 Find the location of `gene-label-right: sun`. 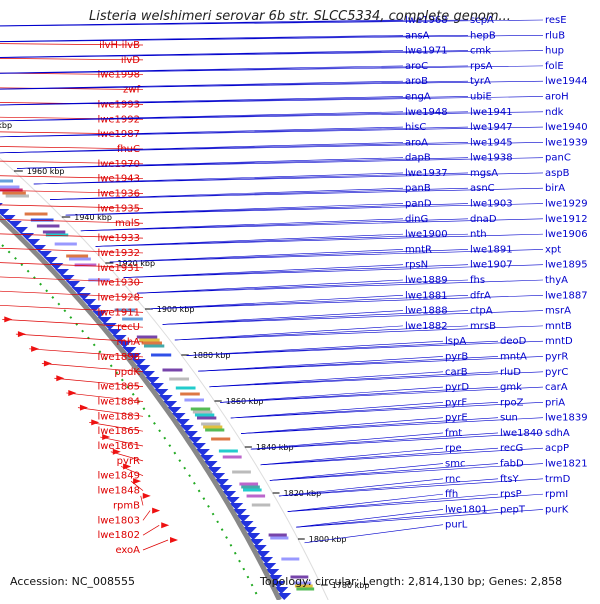

gene-label-right: sun is located at coordinates (509, 418).